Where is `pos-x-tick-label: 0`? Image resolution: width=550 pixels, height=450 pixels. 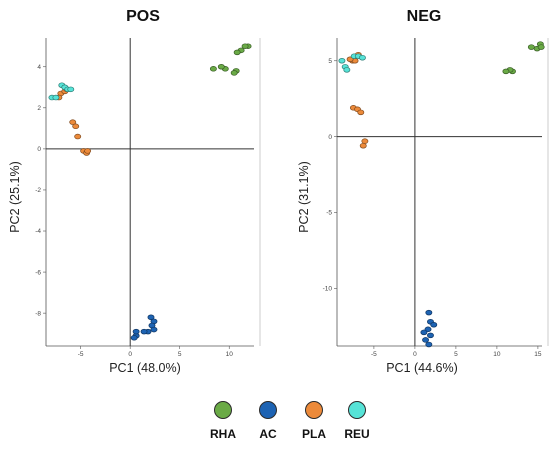
pos-x-tick-label: 0 is located at coordinates (130, 354).